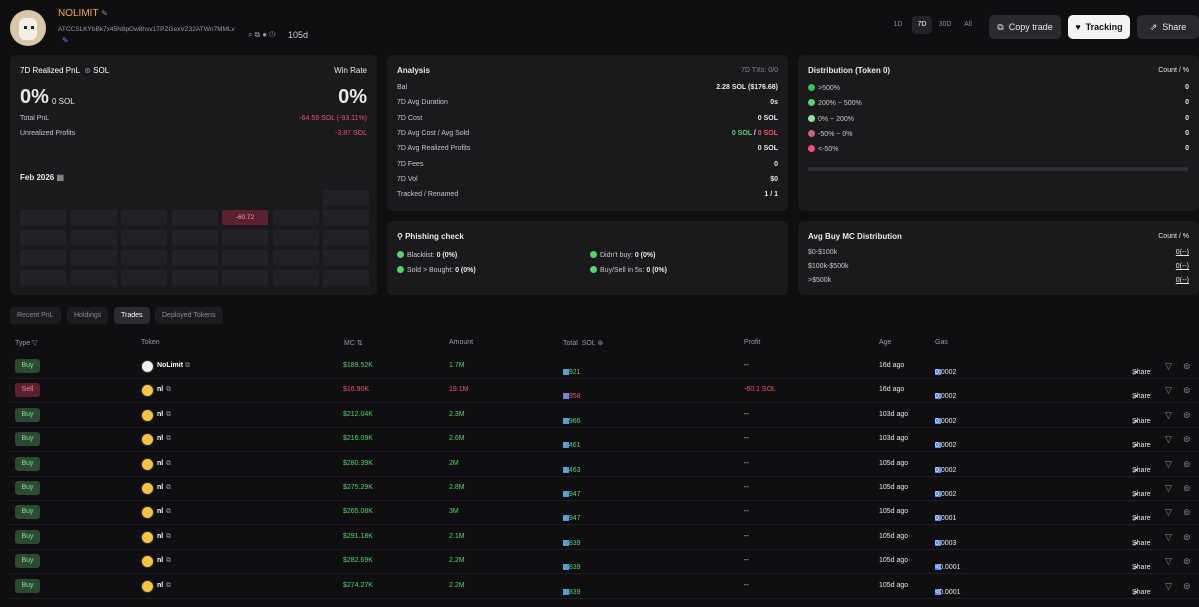  Describe the element at coordinates (251, 34) in the screenshot. I see `search-icon: ⌕` at that location.